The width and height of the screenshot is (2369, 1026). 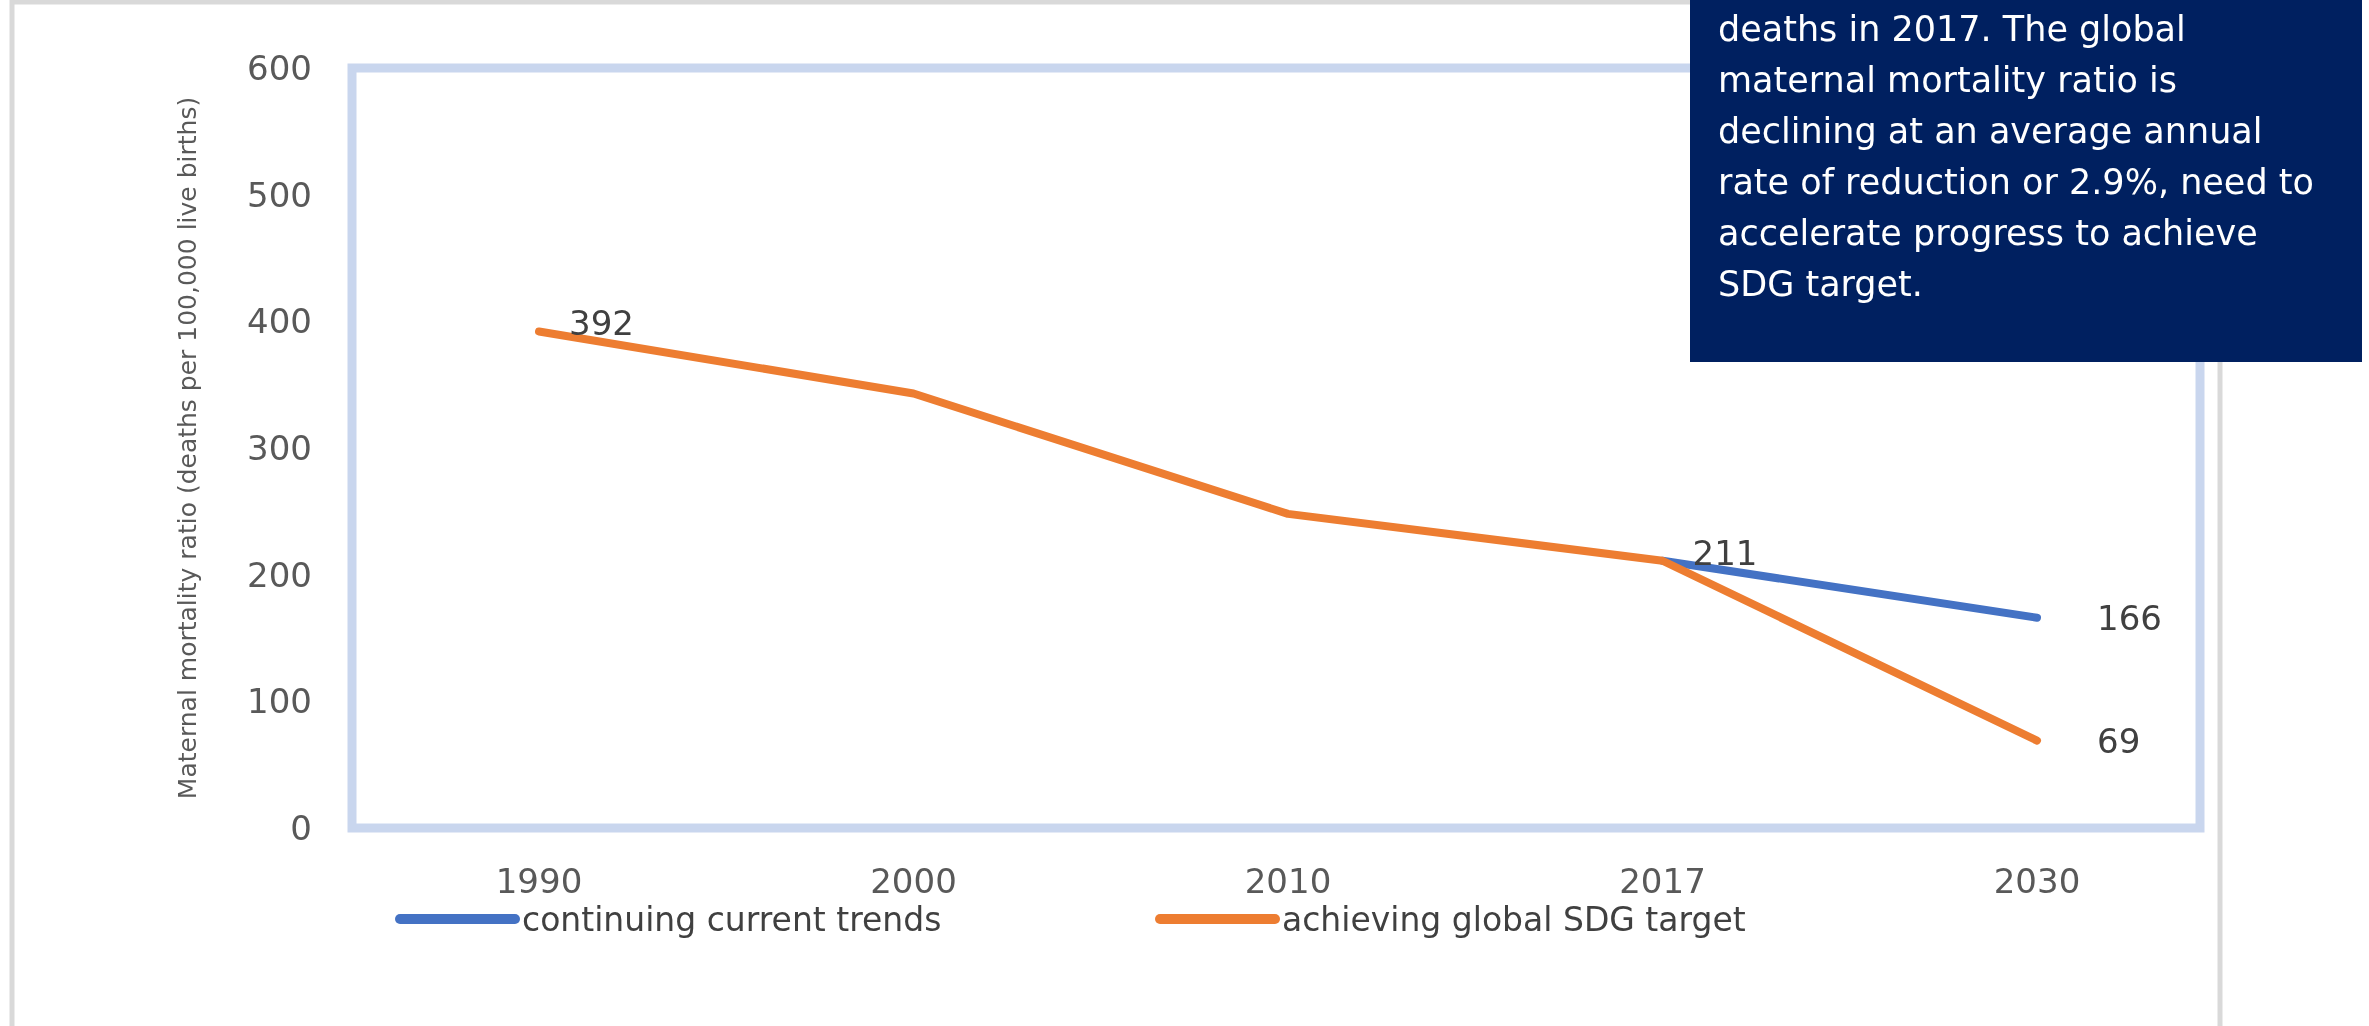 What do you see at coordinates (2129, 617) in the screenshot?
I see `data-label: 166` at bounding box center [2129, 617].